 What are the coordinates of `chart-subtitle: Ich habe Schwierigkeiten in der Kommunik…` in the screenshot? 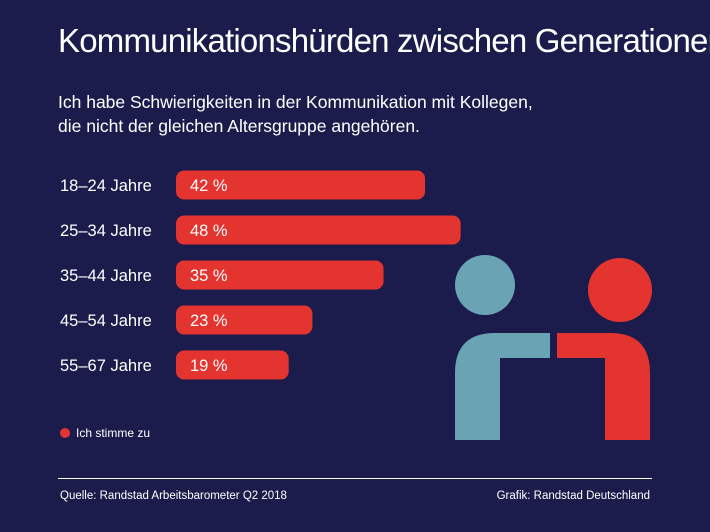 It's located at (338, 114).